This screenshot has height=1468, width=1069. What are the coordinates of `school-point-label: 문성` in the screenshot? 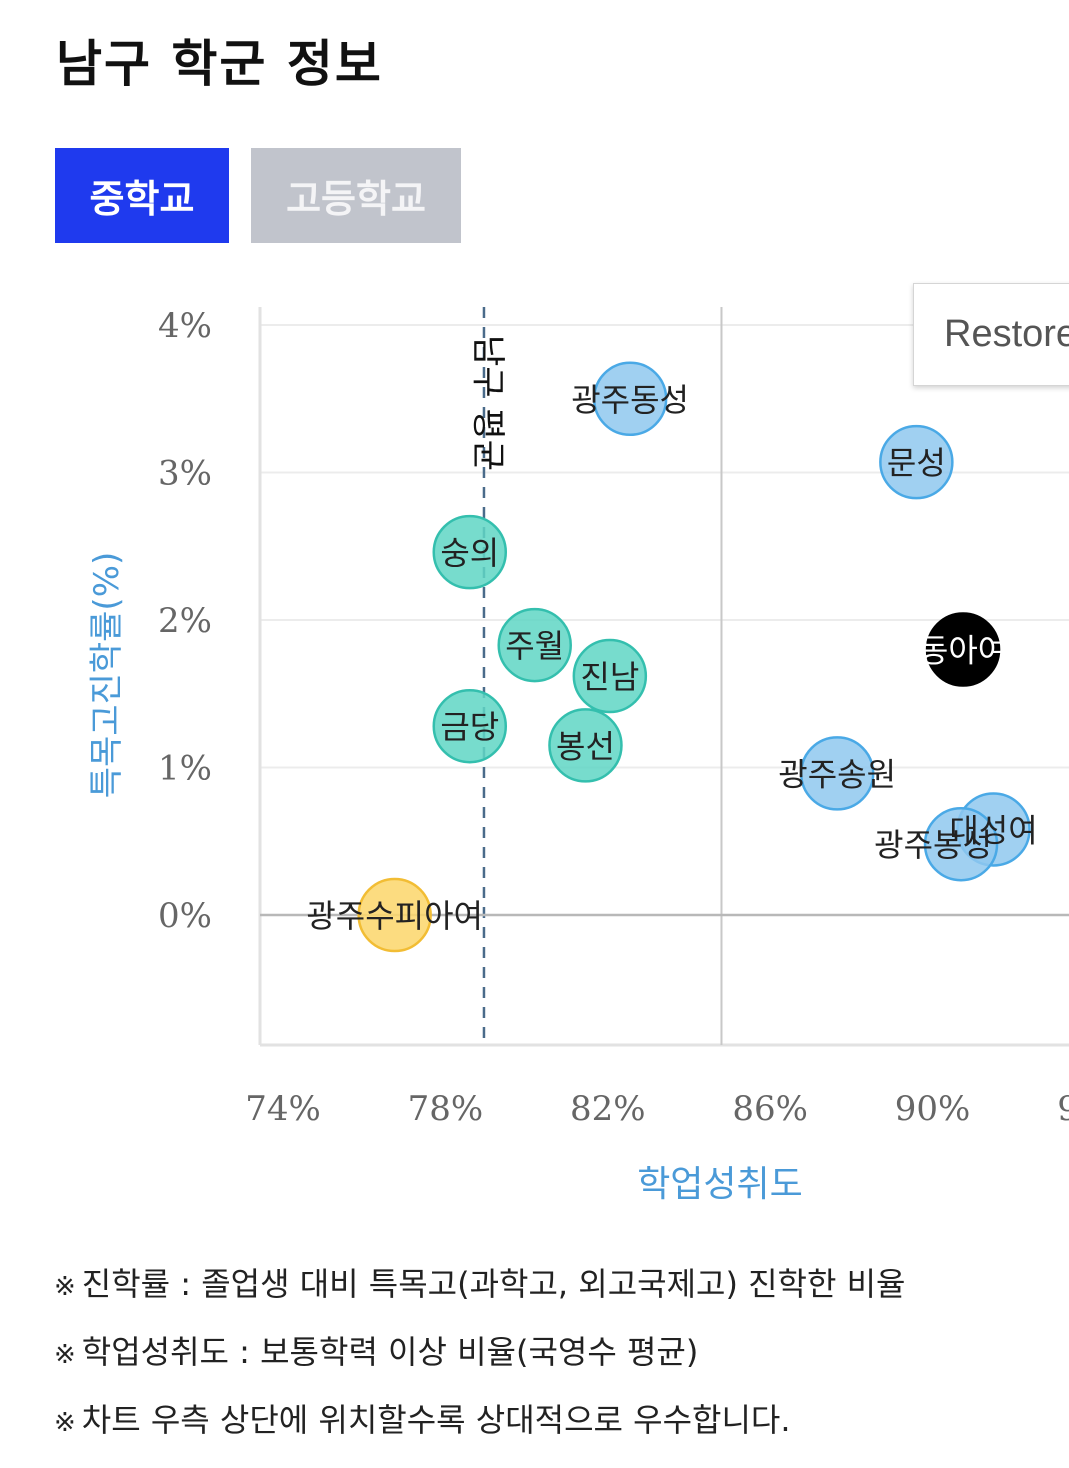 It's located at (916, 463).